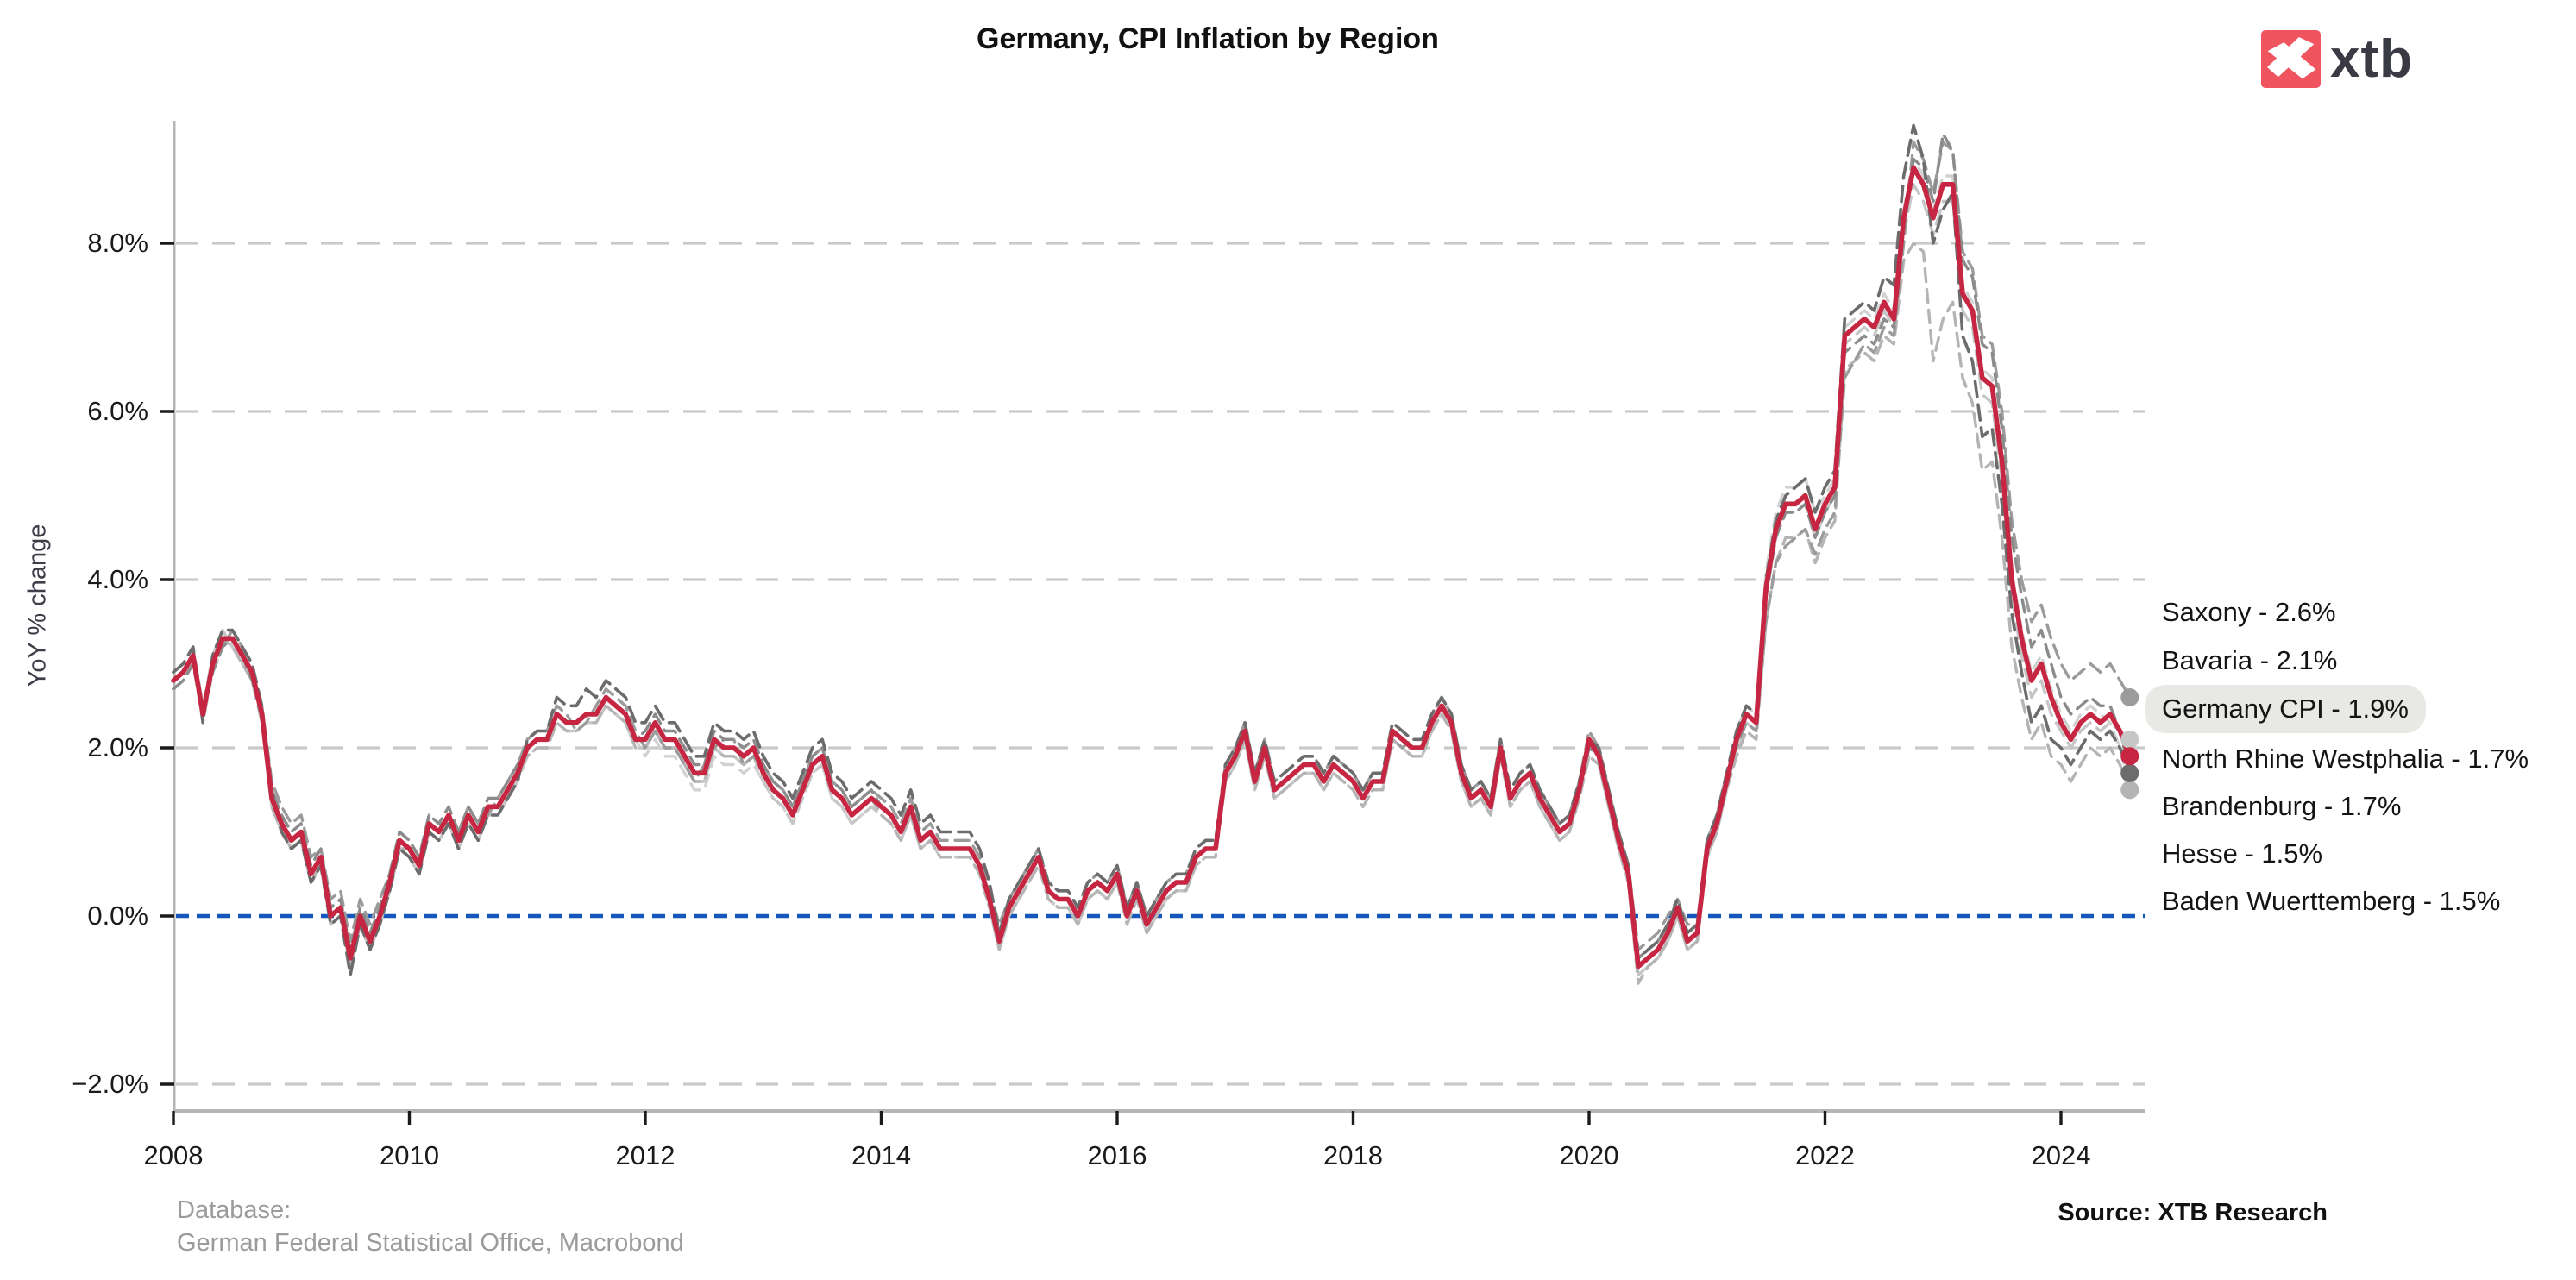  Describe the element at coordinates (2129, 757) in the screenshot. I see `series-end-dot-germany-cpi` at that location.